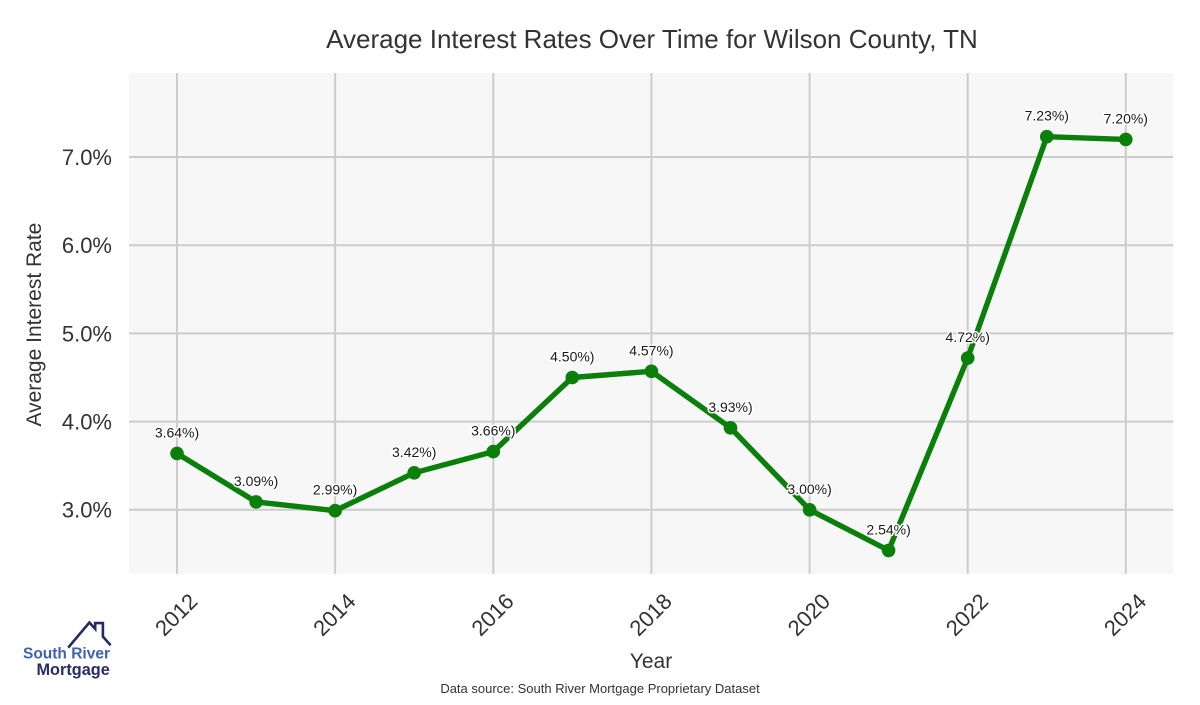 The width and height of the screenshot is (1200, 705). I want to click on svg-text: 4.57%), so click(651, 350).